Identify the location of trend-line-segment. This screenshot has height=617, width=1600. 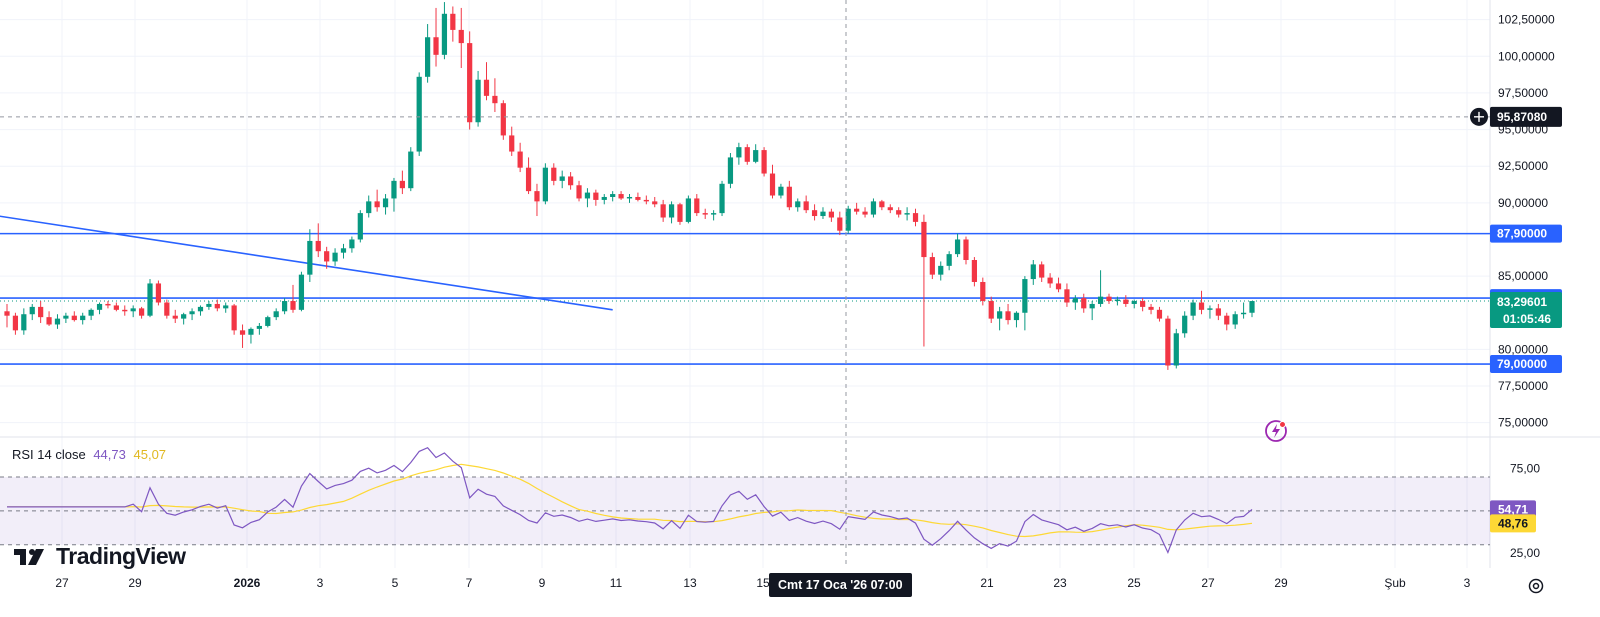
(306, 263).